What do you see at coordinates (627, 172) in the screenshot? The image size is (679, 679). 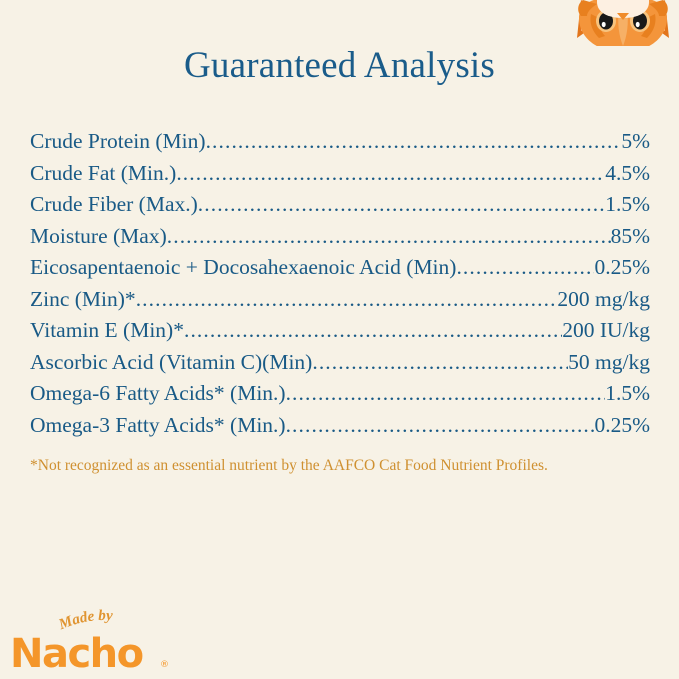 I see `nutrient-value: 4.5%` at bounding box center [627, 172].